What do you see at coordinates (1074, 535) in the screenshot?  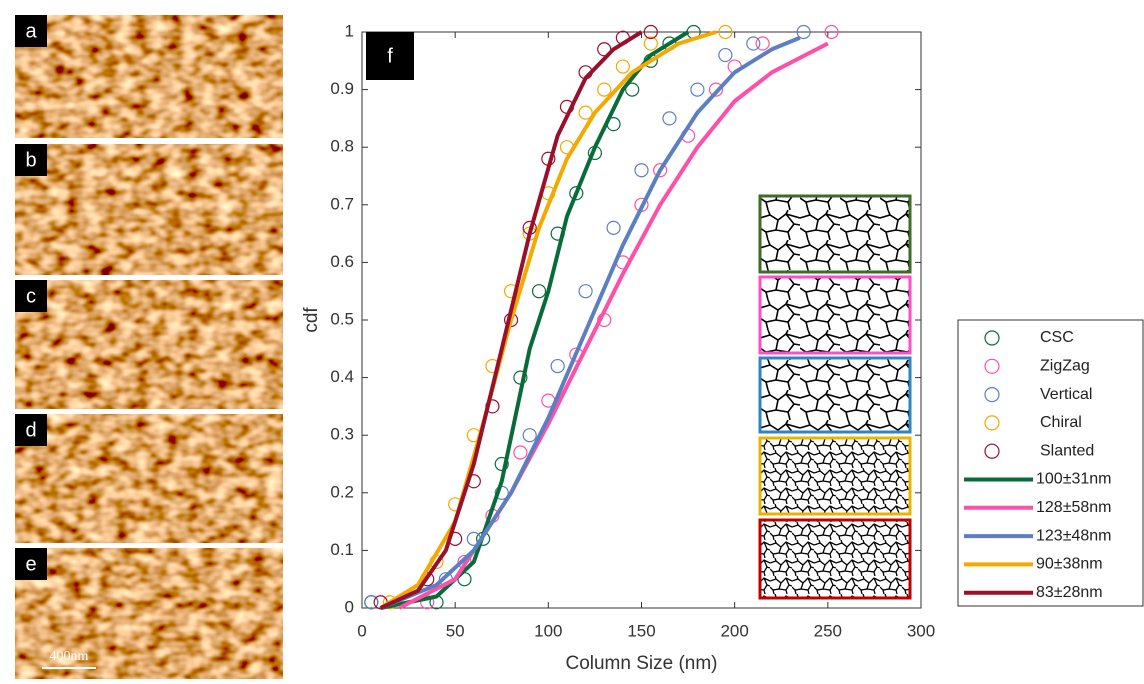 I see `legend-label: 123±48nm` at bounding box center [1074, 535].